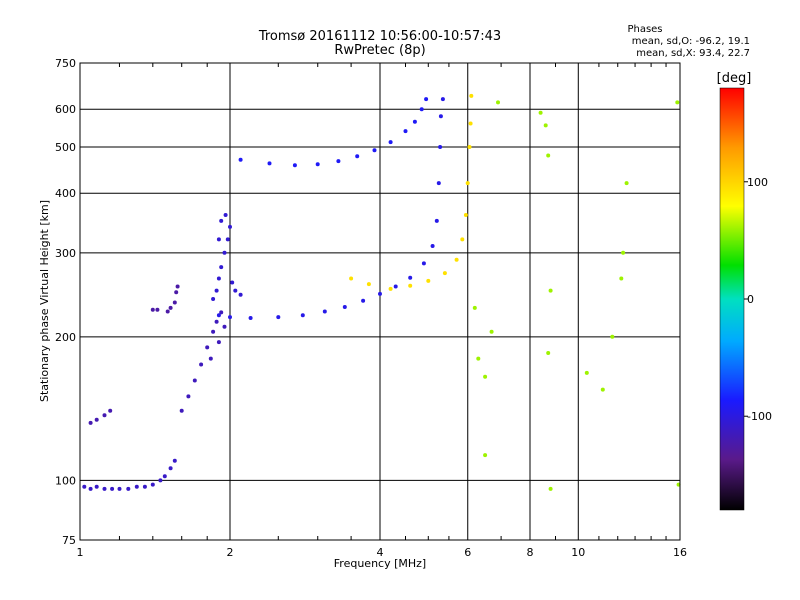 The width and height of the screenshot is (800, 600). I want to click on y-tick-label: 100, so click(65, 480).